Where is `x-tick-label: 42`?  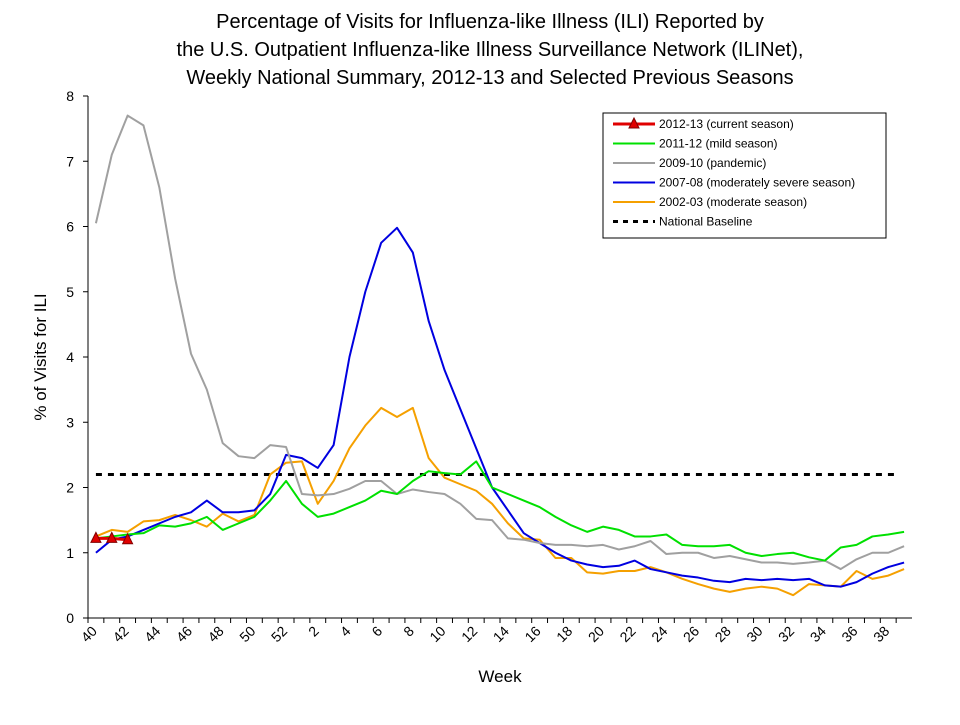 x-tick-label: 42 is located at coordinates (120, 634).